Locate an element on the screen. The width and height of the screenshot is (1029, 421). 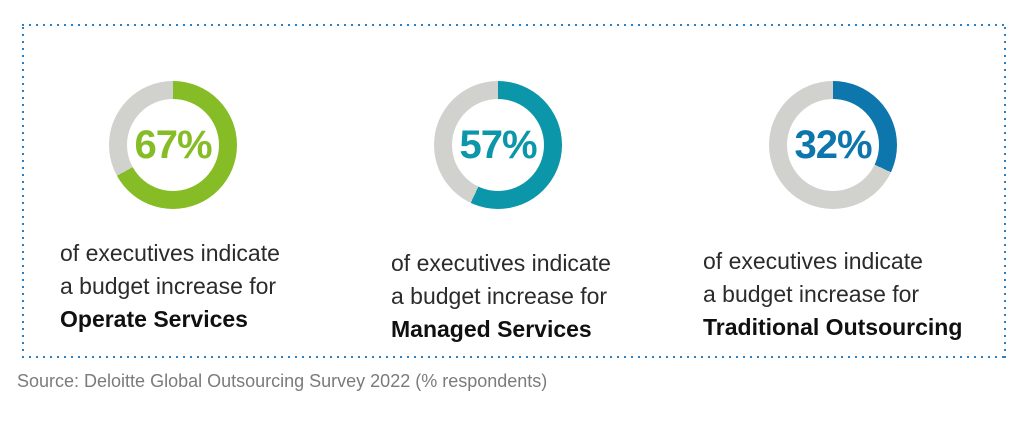
donut-hole: 32% is located at coordinates (833, 145).